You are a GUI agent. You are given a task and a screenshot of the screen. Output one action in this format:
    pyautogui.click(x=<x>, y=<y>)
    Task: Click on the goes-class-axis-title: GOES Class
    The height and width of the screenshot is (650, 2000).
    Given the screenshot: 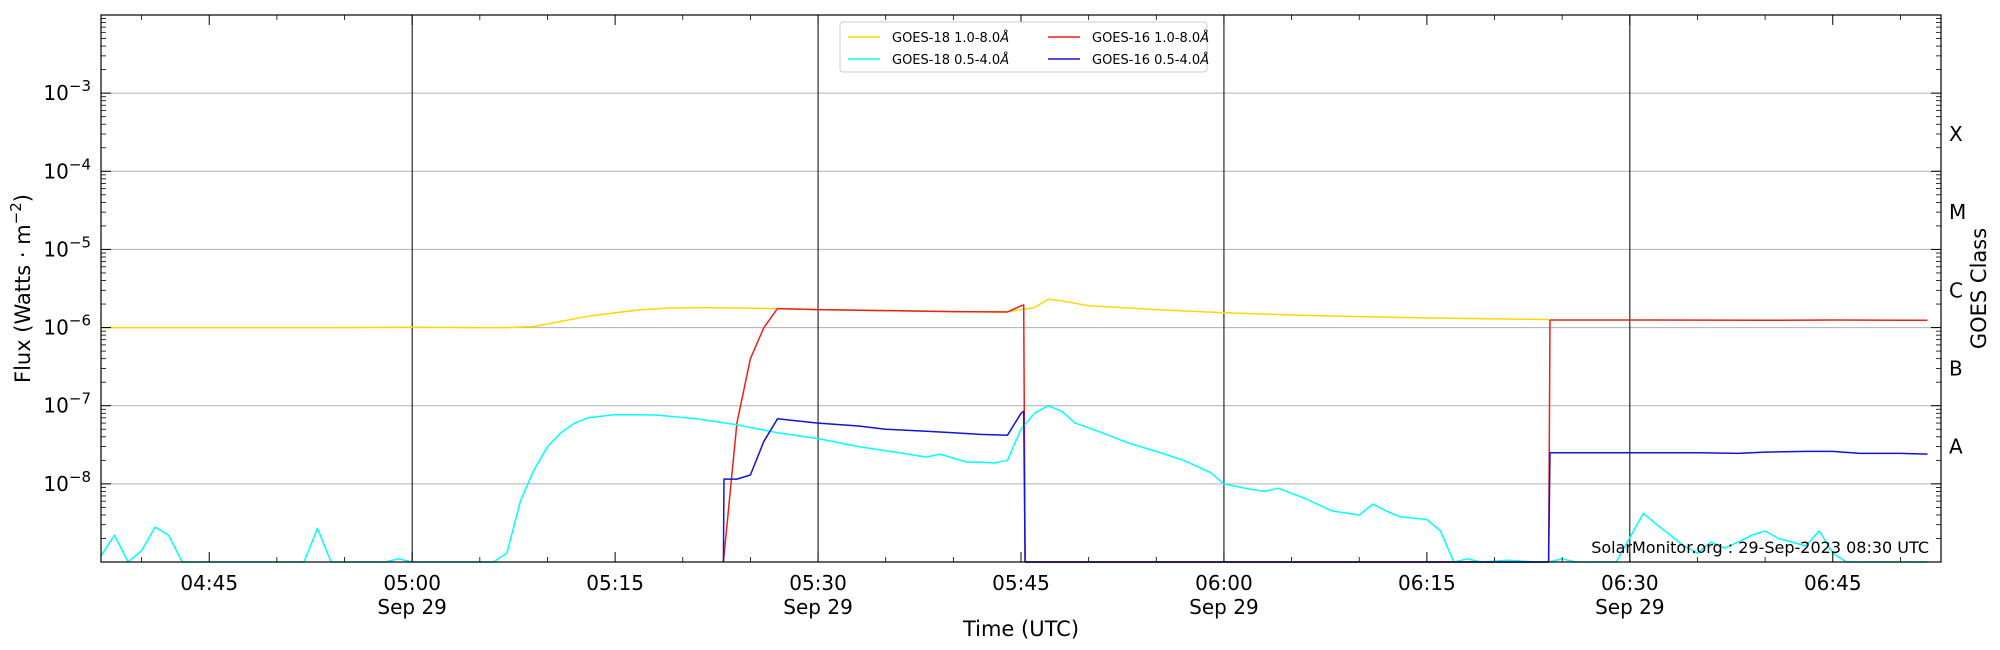 What is the action you would take?
    pyautogui.click(x=1979, y=288)
    